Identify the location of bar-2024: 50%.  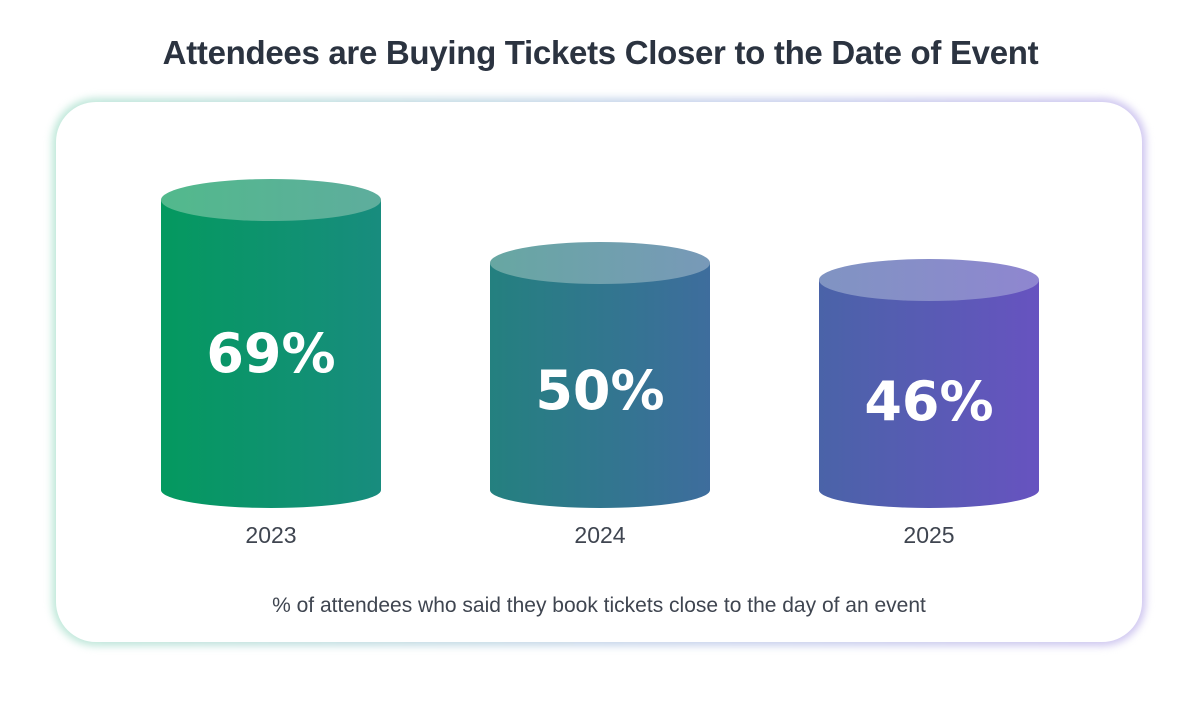
(600, 375).